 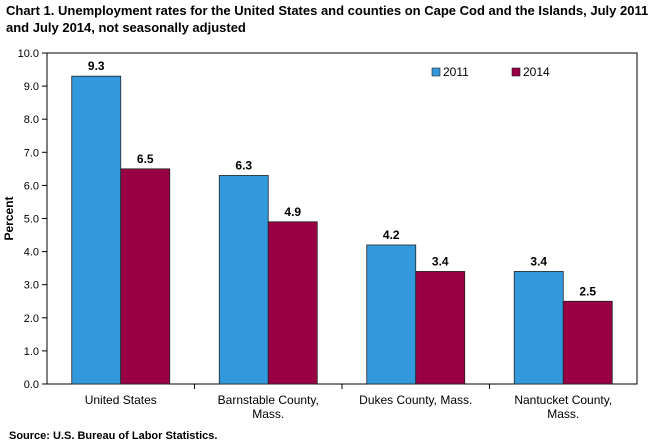 What do you see at coordinates (516, 72) in the screenshot?
I see `legend-swatch-2014` at bounding box center [516, 72].